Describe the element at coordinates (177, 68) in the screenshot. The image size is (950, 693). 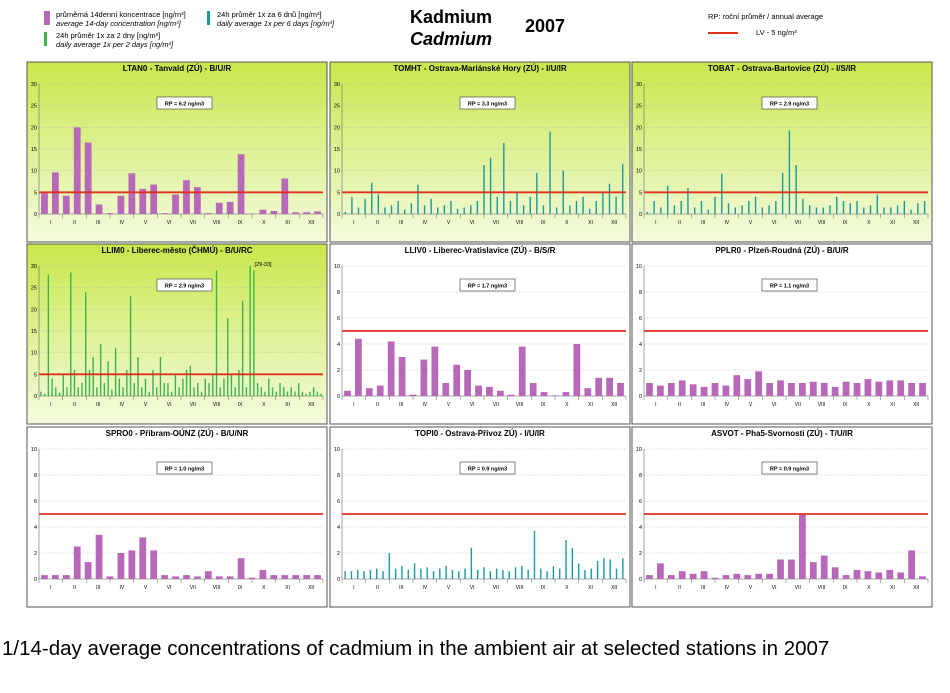
I see `panel-title: LTAN0 - Tanvald (ZÚ) - B/U/R` at that location.